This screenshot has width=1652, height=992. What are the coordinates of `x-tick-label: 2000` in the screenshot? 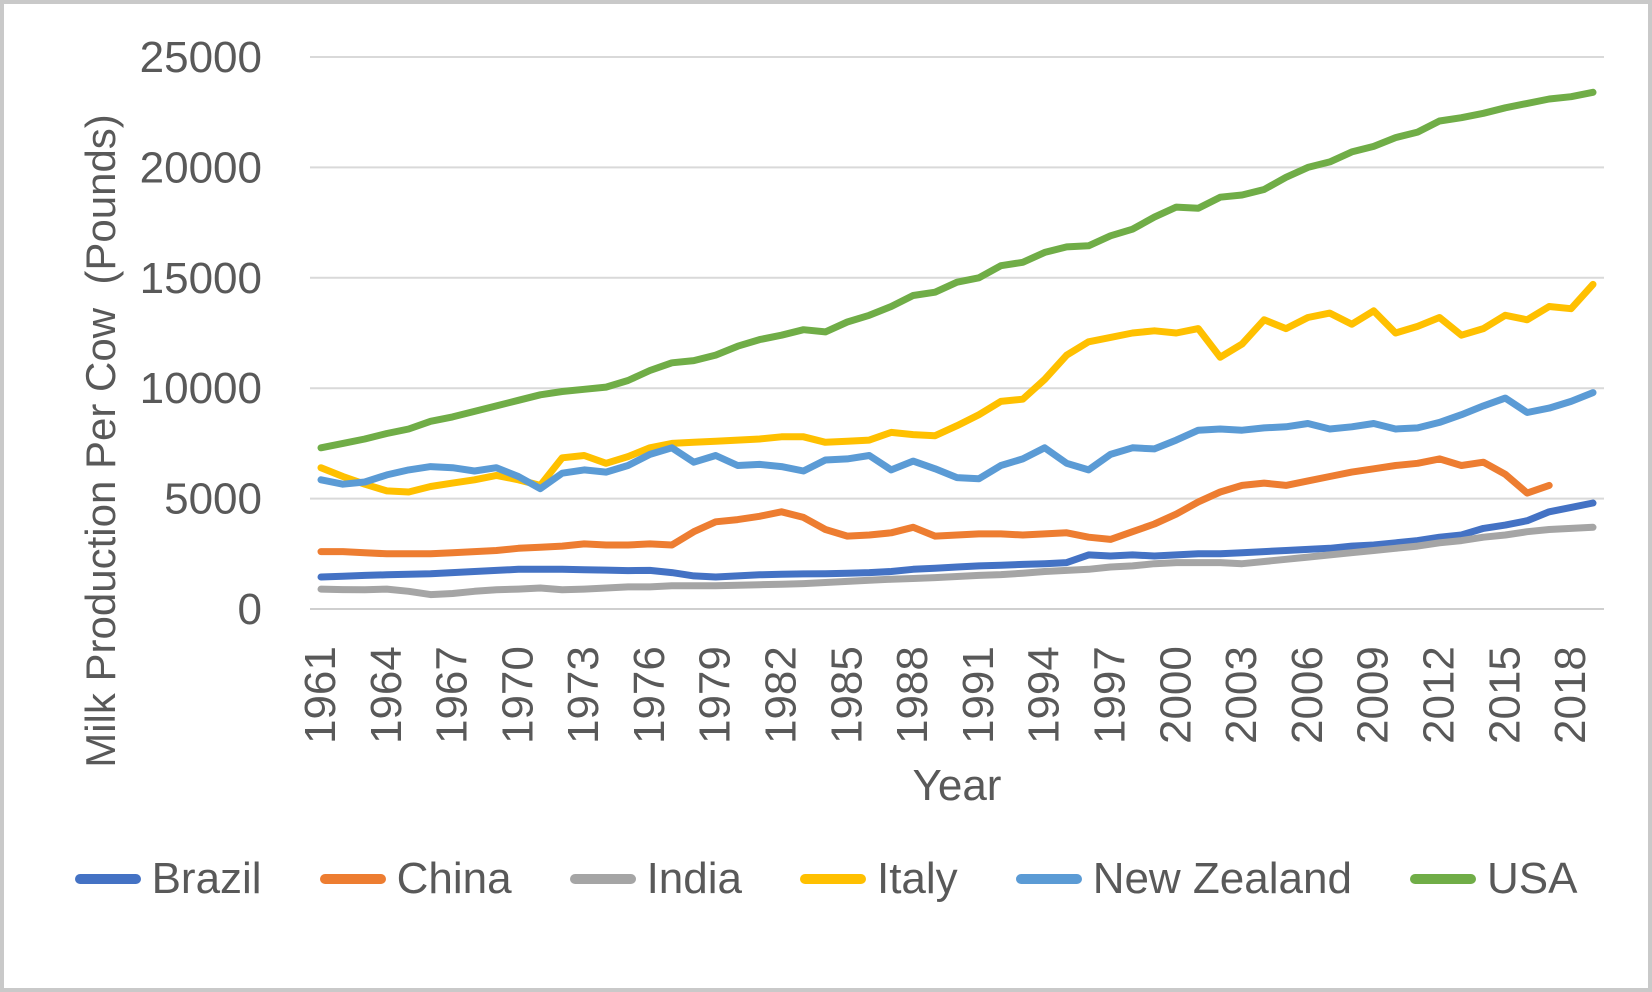 It's located at (1175, 695).